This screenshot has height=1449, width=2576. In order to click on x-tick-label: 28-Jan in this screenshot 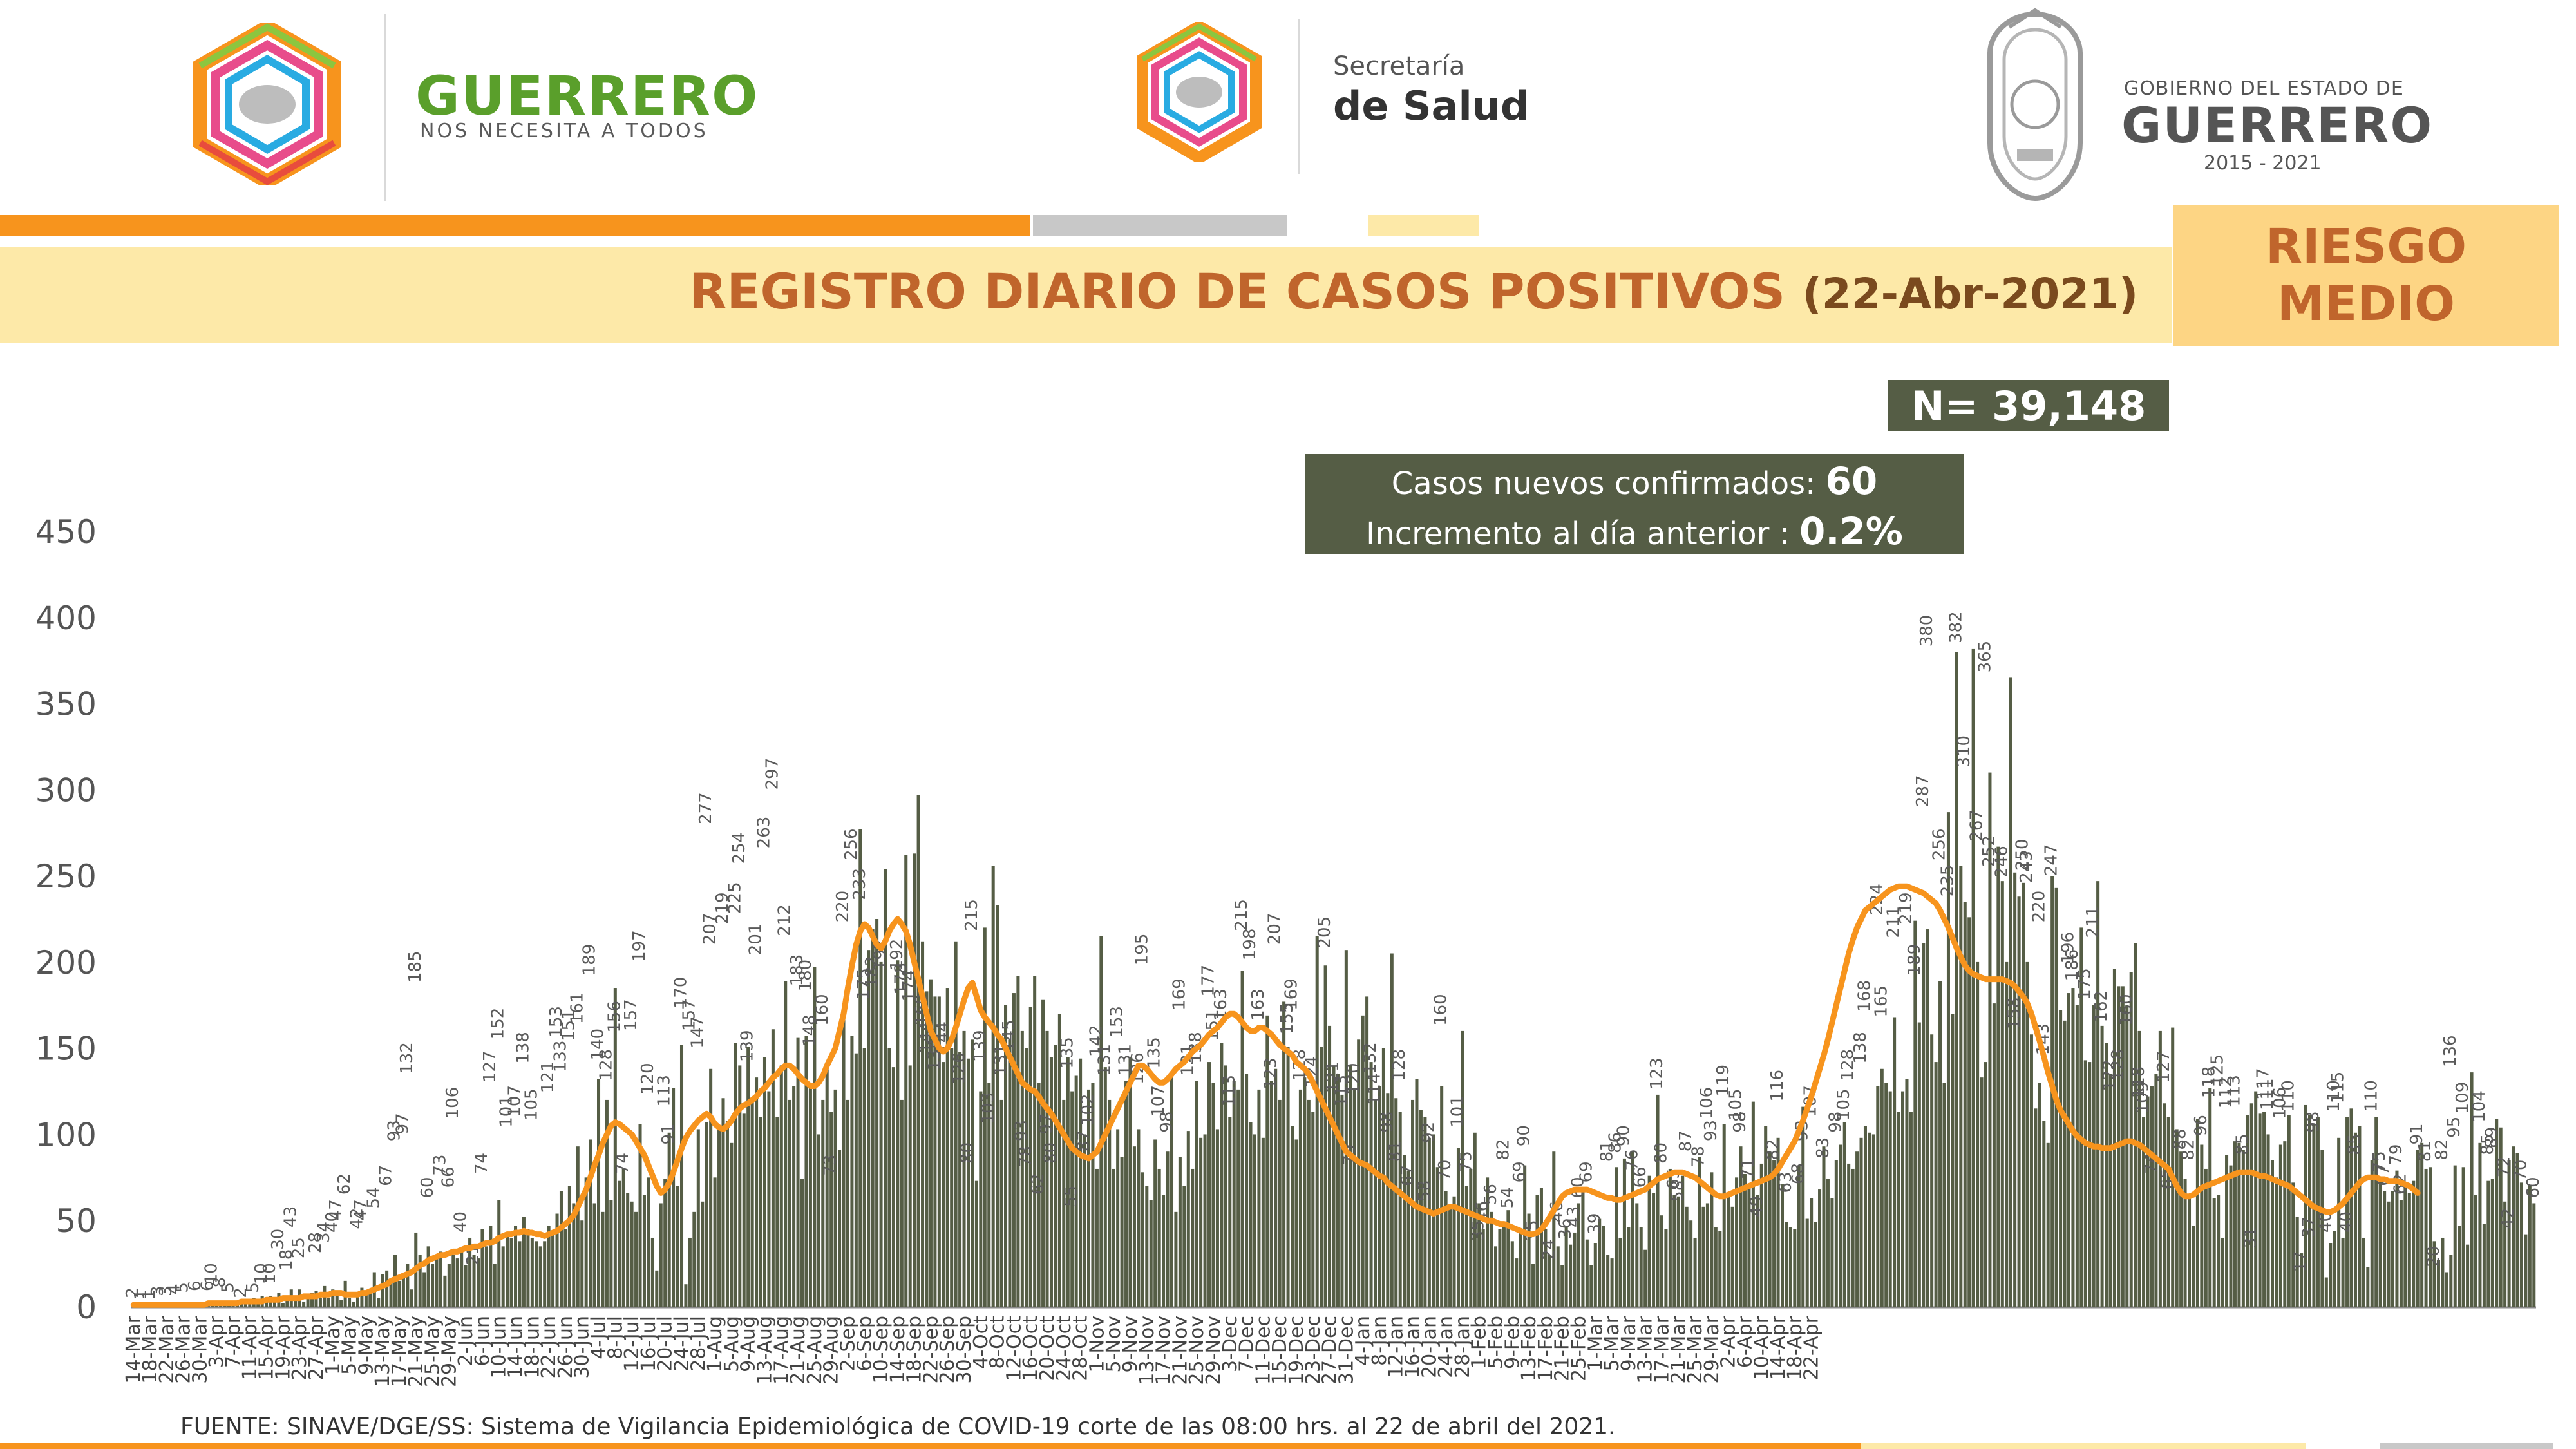, I will do `click(1463, 1347)`.